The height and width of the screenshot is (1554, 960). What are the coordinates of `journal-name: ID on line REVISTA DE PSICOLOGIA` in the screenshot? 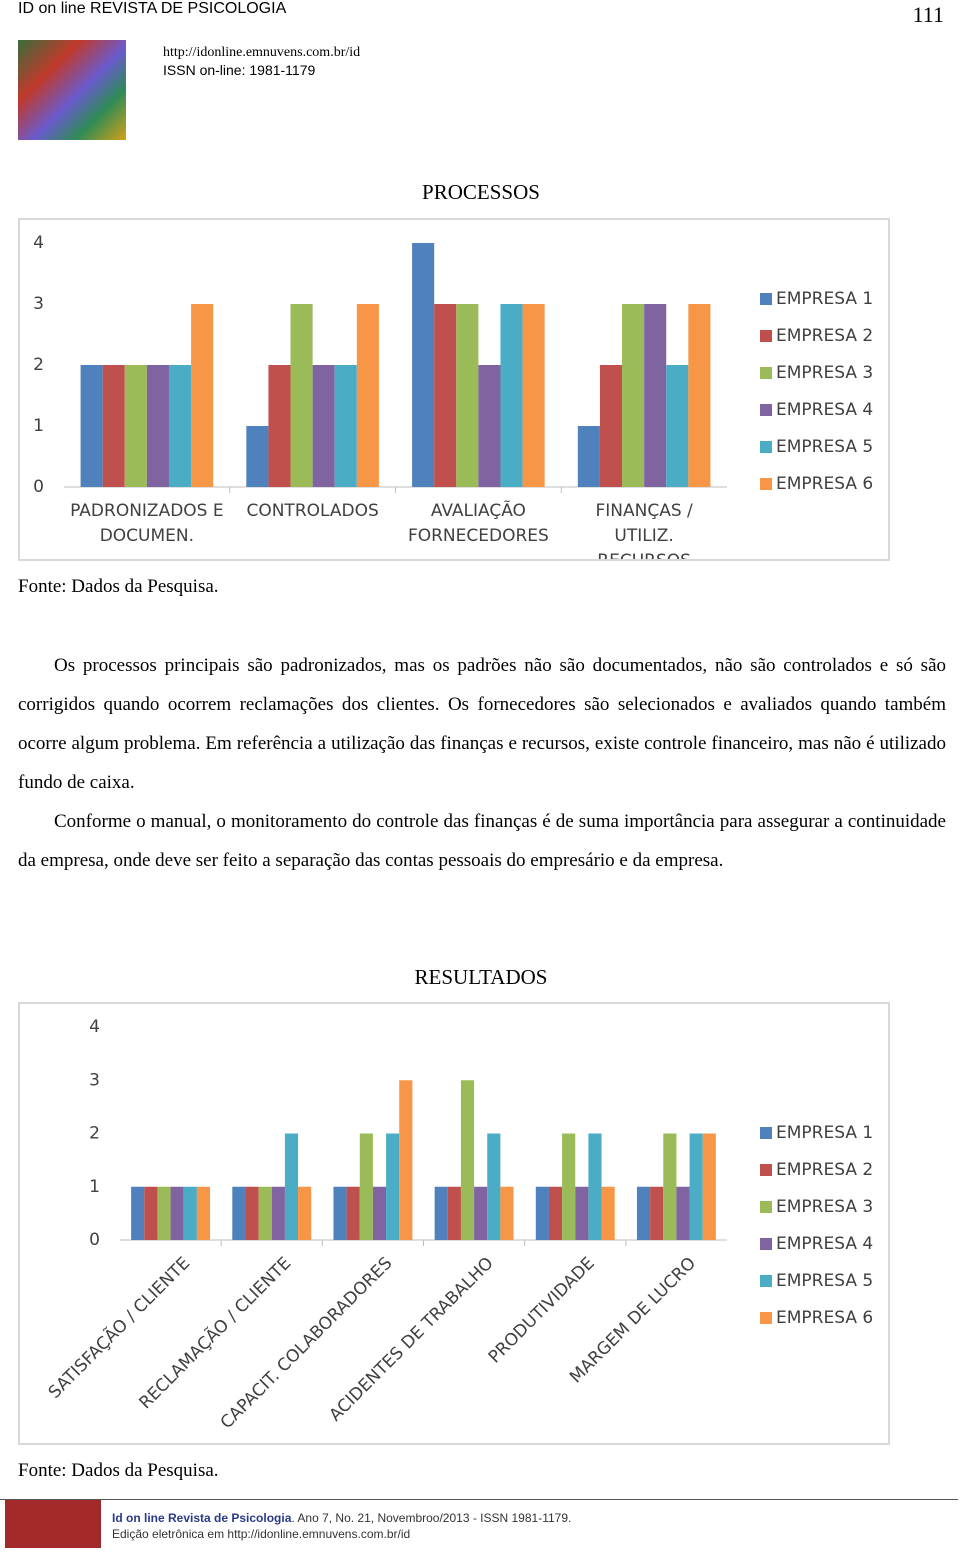 It's located at (152, 8).